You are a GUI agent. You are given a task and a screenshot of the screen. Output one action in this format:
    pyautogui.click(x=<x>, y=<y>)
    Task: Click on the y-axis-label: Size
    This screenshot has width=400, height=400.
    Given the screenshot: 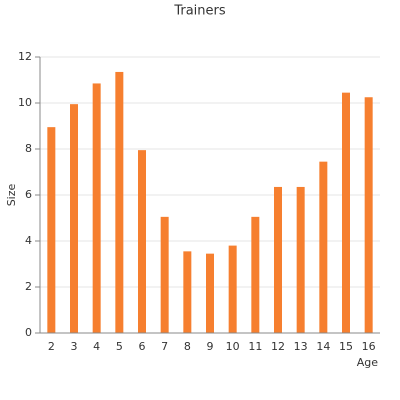 What is the action you would take?
    pyautogui.click(x=11, y=194)
    